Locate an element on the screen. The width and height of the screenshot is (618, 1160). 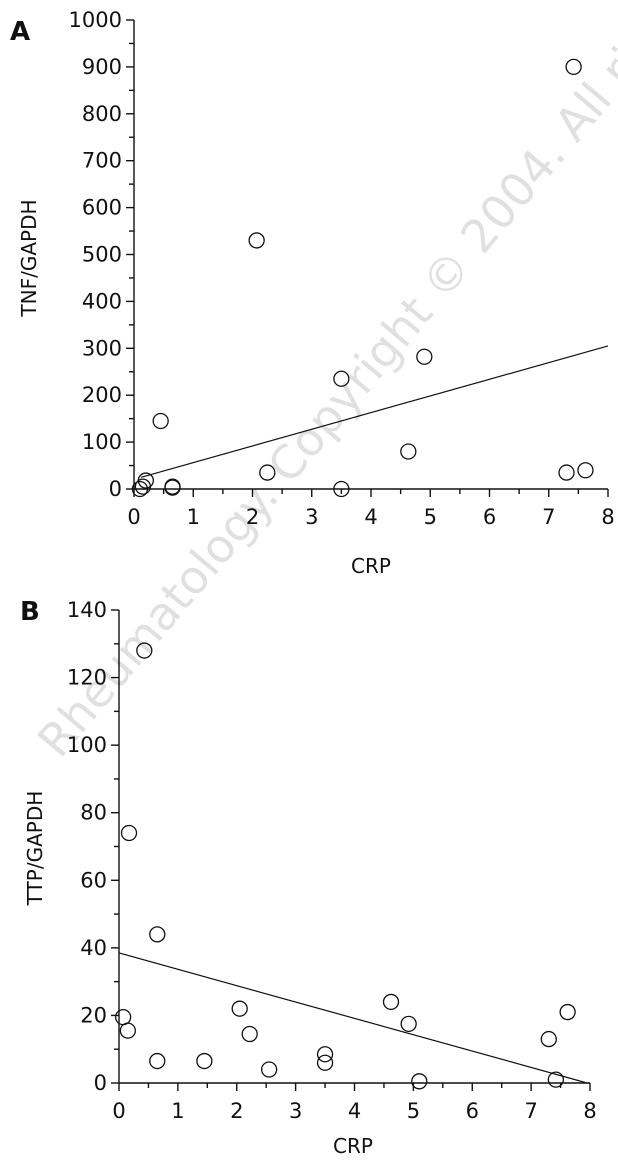
x-tick-label-b: 2 is located at coordinates (236, 1111).